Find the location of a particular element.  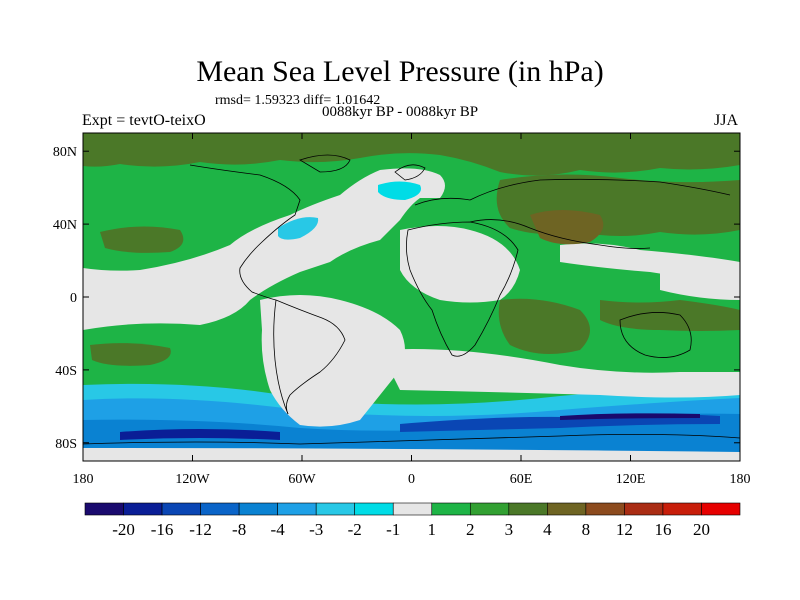

lon-tick-label: 0 is located at coordinates (411, 479).